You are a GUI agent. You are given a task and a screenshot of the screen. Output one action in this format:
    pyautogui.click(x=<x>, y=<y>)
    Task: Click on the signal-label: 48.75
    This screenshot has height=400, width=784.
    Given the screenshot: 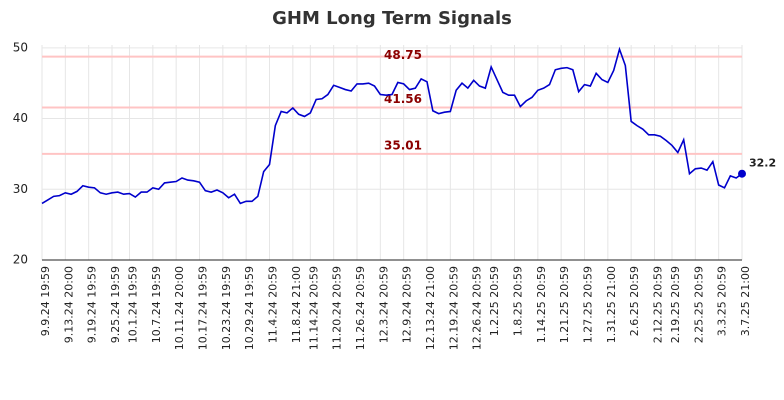 What is the action you would take?
    pyautogui.click(x=403, y=55)
    